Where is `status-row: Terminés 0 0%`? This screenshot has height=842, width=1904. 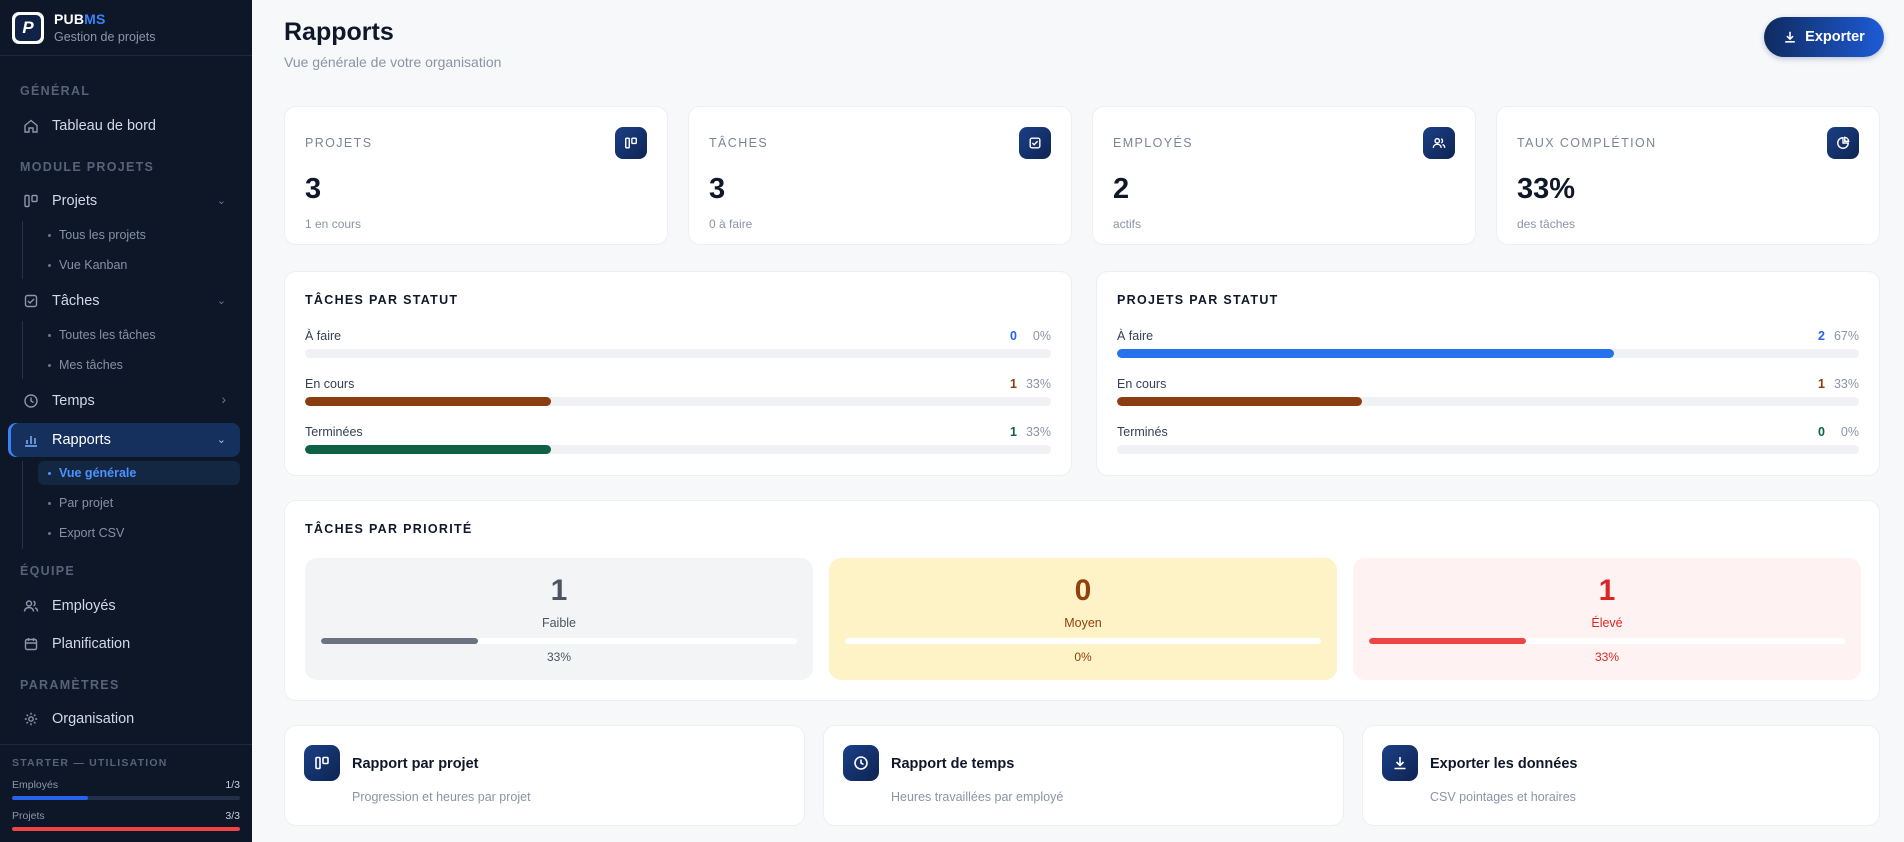
status-row: Terminés 0 0% is located at coordinates (1488, 445).